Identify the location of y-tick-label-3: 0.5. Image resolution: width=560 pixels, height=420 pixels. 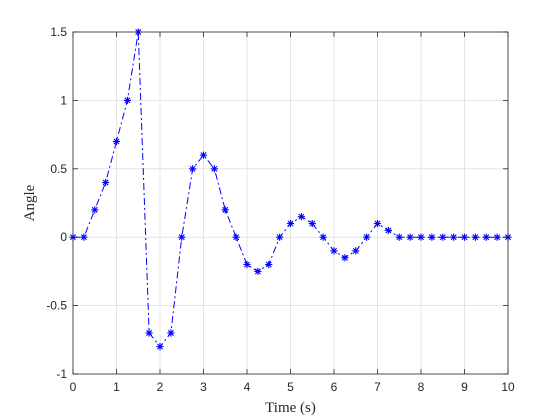
(58, 169).